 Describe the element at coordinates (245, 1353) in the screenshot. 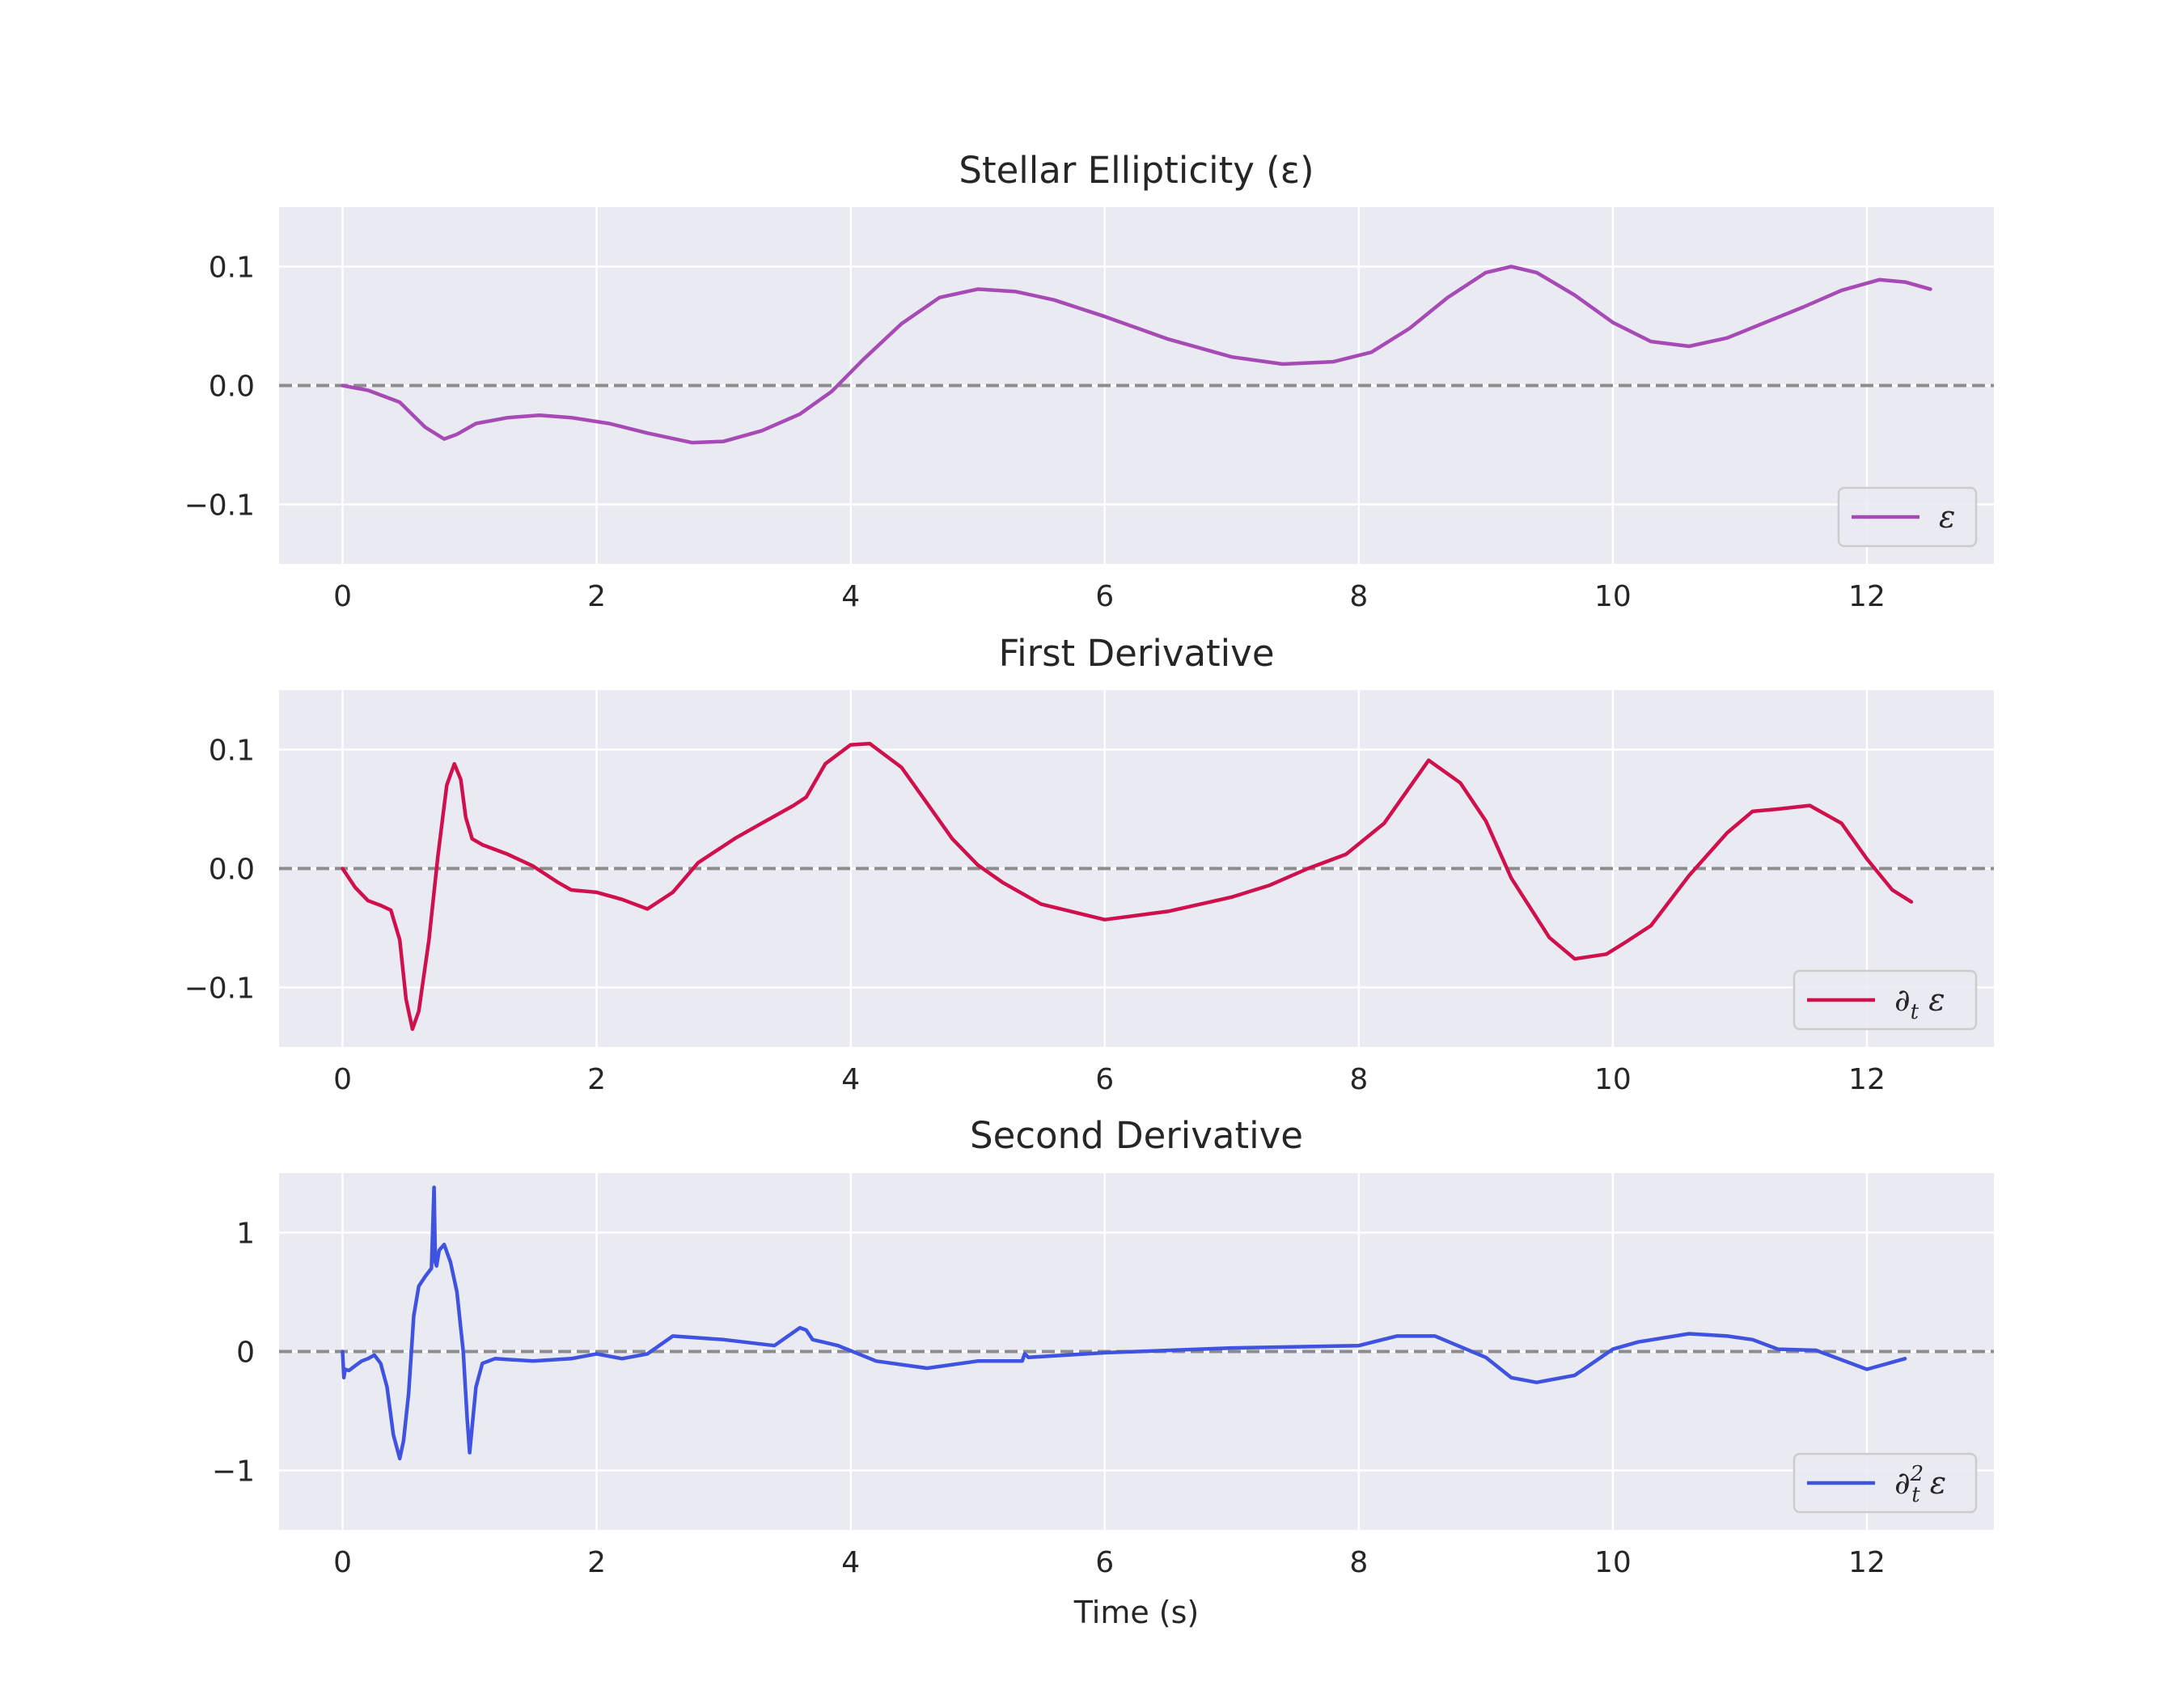

I see `second-derivative-y-tick-label: 0` at that location.